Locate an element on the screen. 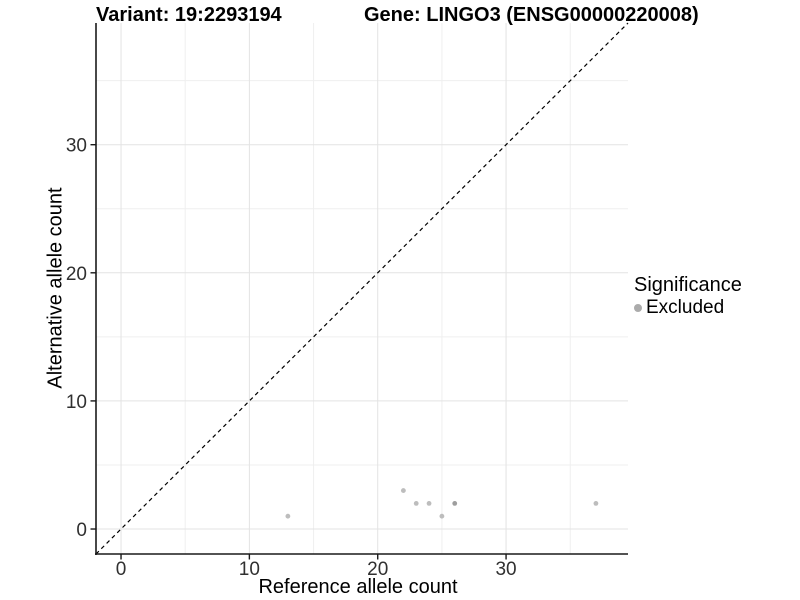 This screenshot has height=600, width=800. x-tick-label: 30 is located at coordinates (505, 569).